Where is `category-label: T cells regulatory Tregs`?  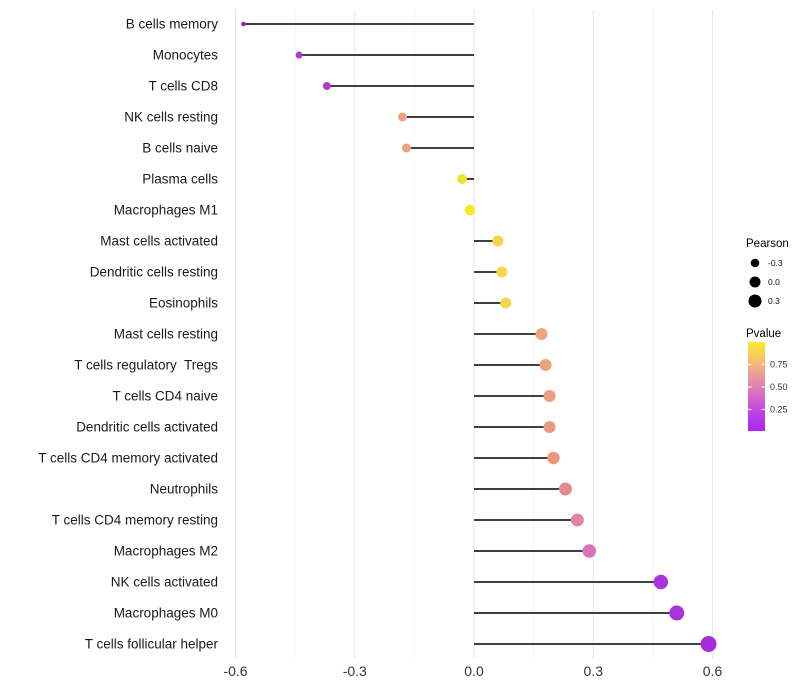
category-label: T cells regulatory Tregs is located at coordinates (146, 365).